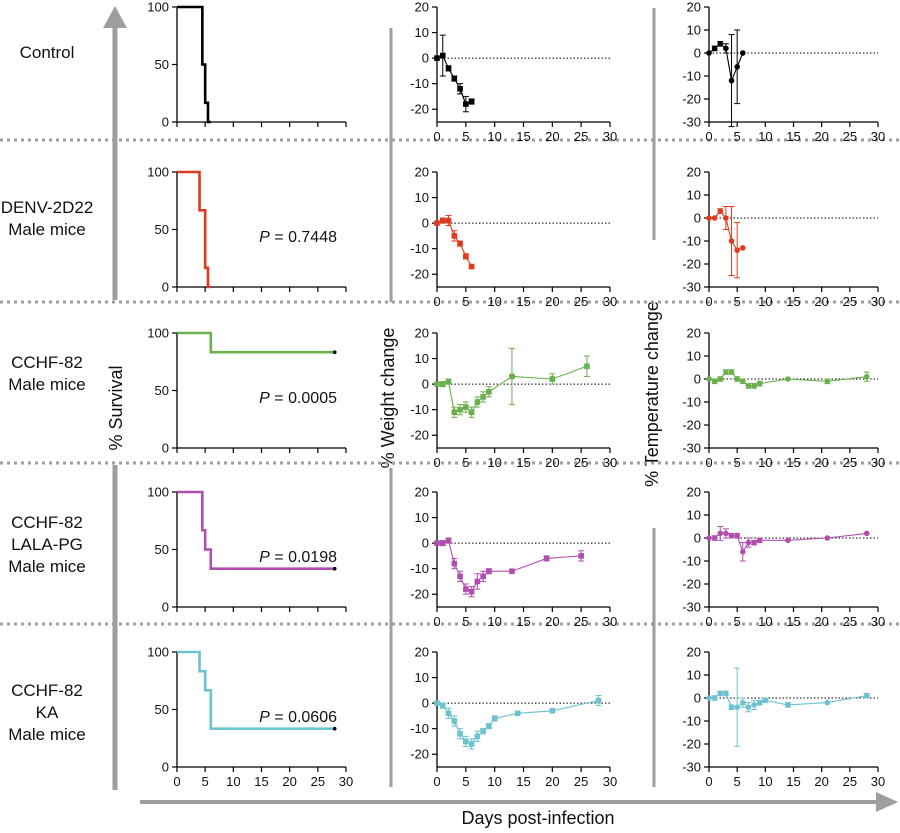 The width and height of the screenshot is (900, 833). Describe the element at coordinates (334, 728) in the screenshot. I see `censor-mark` at that location.